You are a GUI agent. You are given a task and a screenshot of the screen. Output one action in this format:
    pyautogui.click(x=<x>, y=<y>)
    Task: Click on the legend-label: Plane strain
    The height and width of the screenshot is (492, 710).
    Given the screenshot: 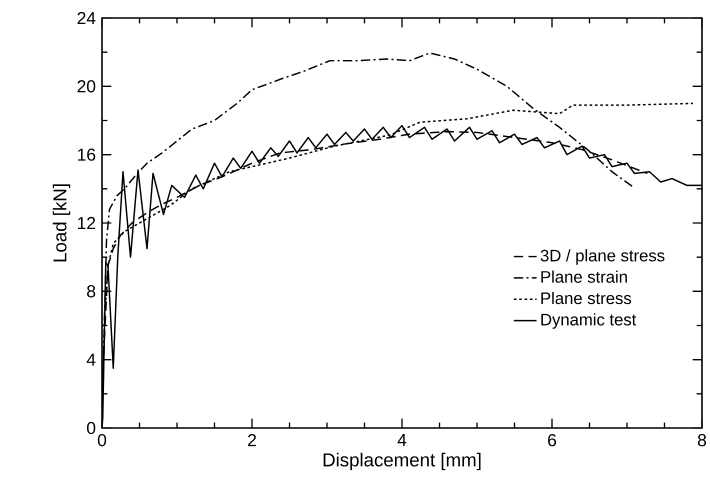 What is the action you would take?
    pyautogui.click(x=584, y=276)
    